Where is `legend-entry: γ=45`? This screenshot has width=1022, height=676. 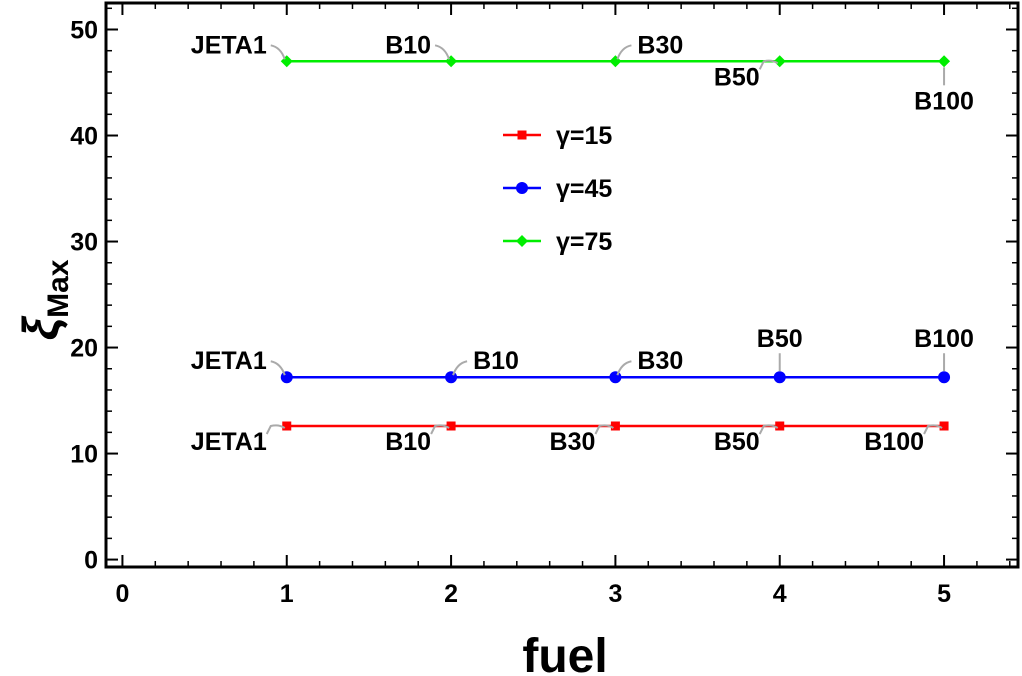 legend-entry: γ=45 is located at coordinates (557, 189).